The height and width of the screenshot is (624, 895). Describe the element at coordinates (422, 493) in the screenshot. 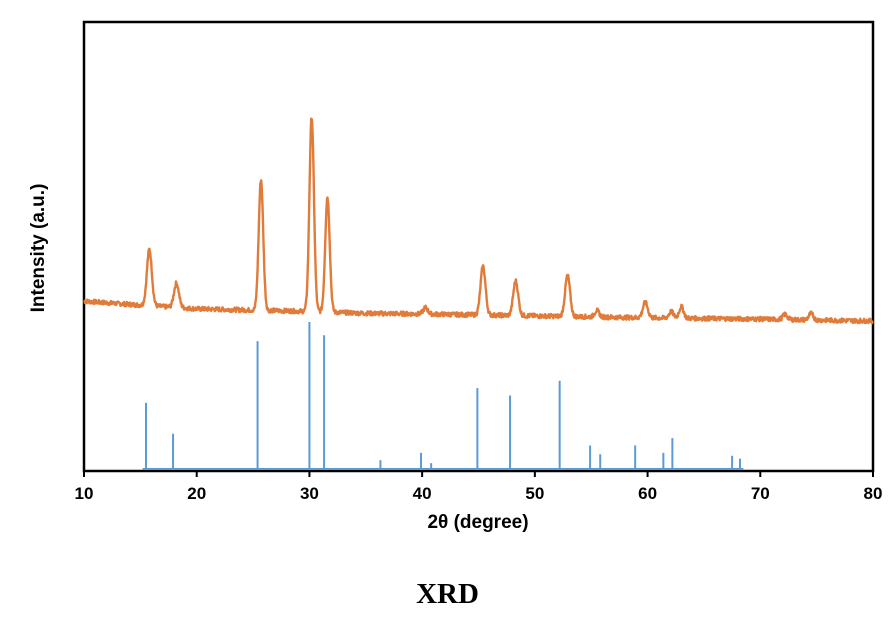

I see `x-tick-label: 40` at that location.